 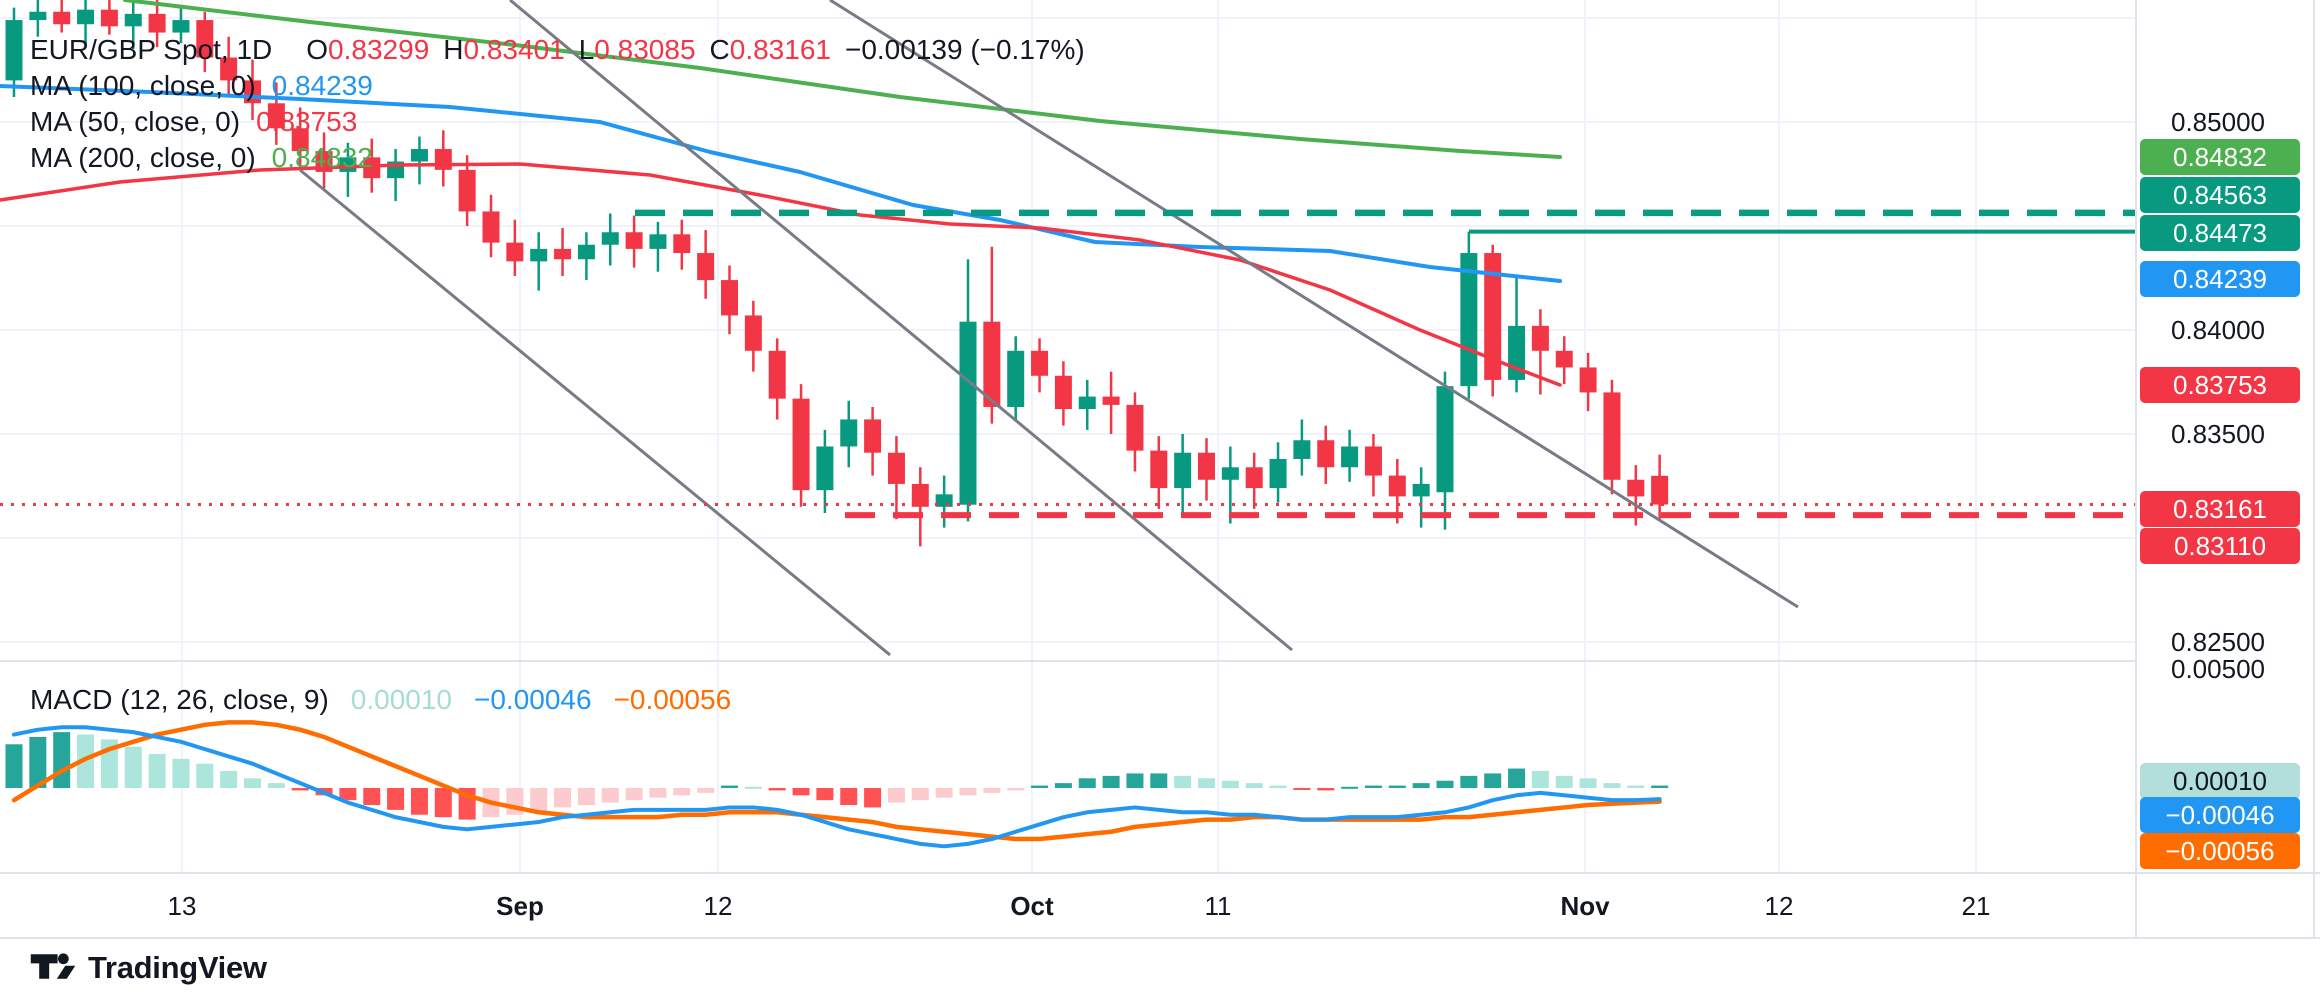 What do you see at coordinates (322, 85) in the screenshot?
I see `ma100-value: 0.84239` at bounding box center [322, 85].